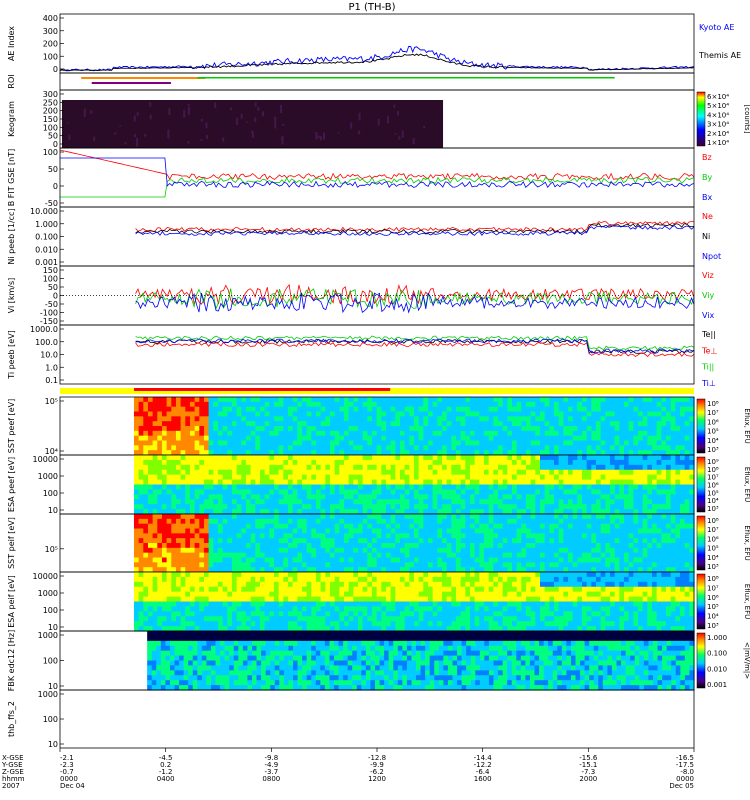 This screenshot has width=750, height=800. I want to click on velocity-ytick-label: 150, so click(50, 270).